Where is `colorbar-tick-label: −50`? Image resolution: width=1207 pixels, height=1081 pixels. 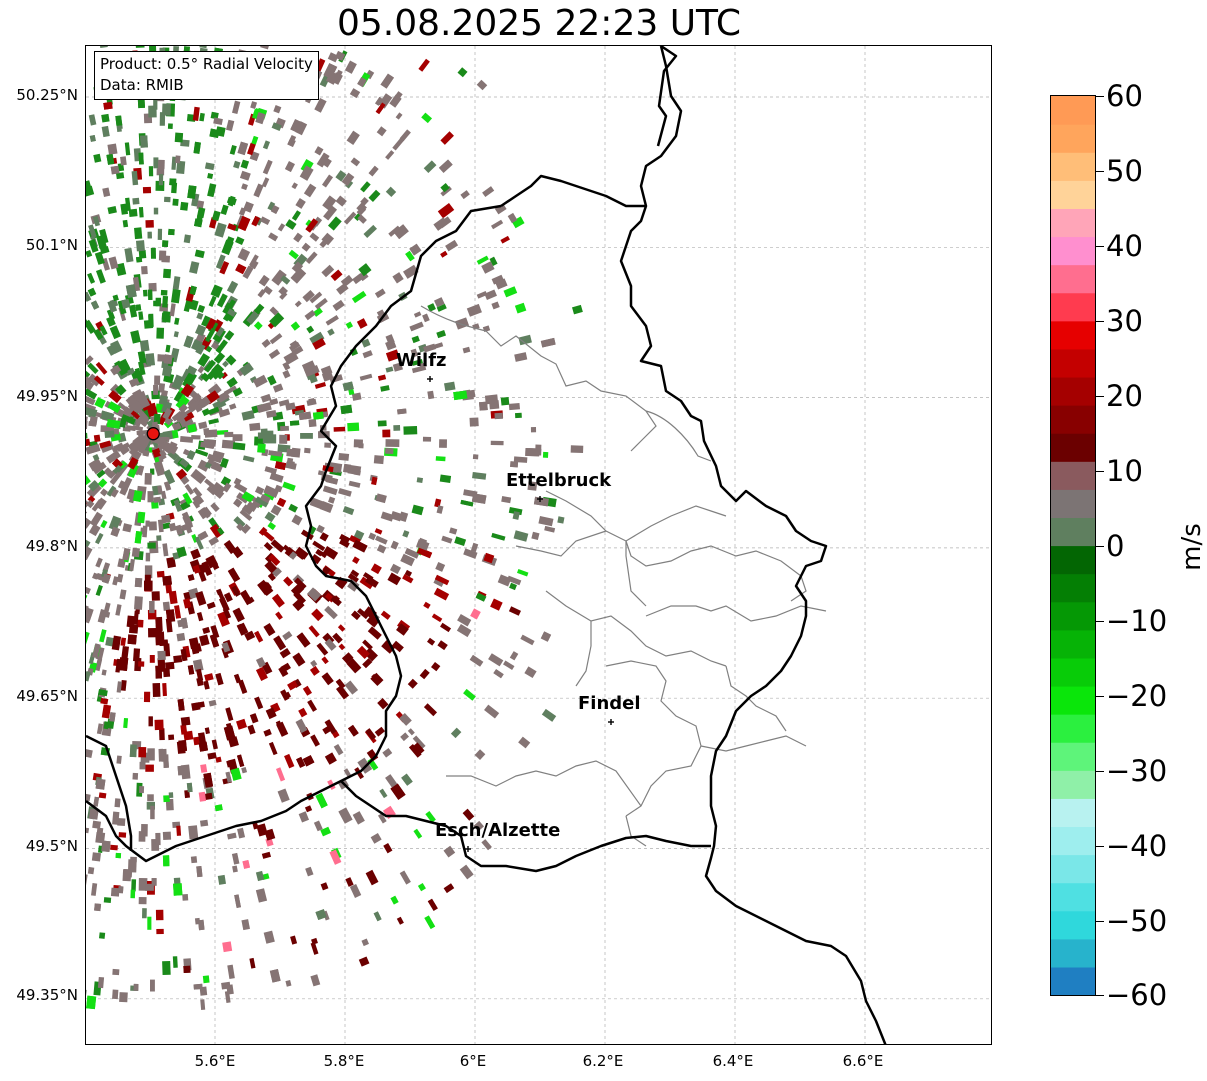 colorbar-tick-label: −50 is located at coordinates (1137, 921).